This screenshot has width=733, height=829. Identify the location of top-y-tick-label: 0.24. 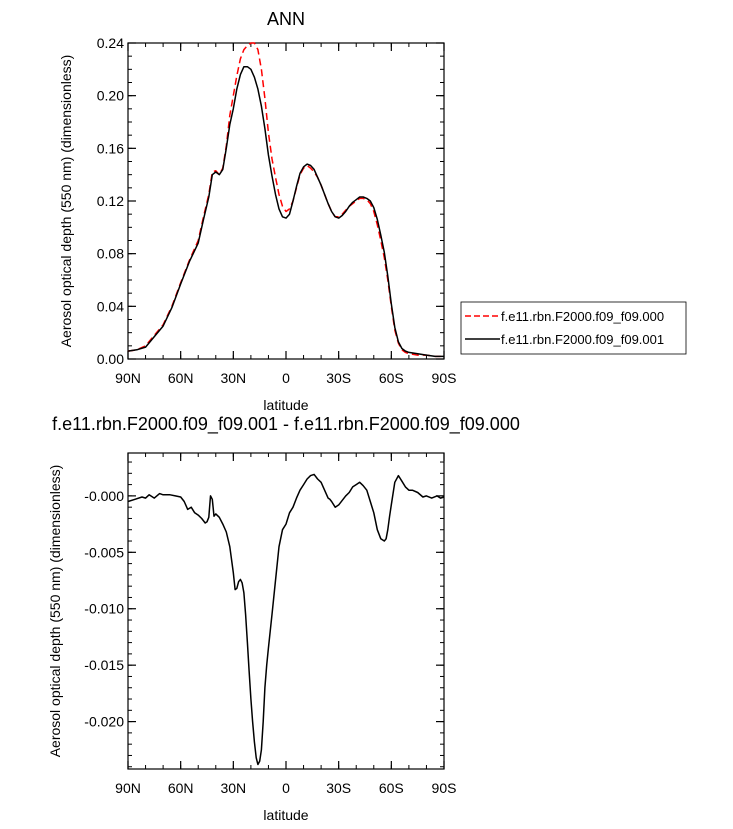
(110, 43).